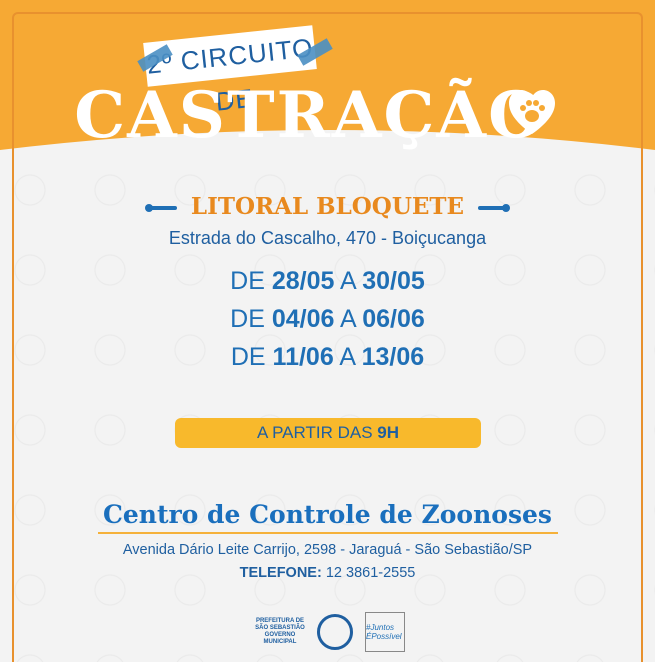 The height and width of the screenshot is (662, 655). I want to click on location-label: LITORAL BLOQUETE, so click(327, 206).